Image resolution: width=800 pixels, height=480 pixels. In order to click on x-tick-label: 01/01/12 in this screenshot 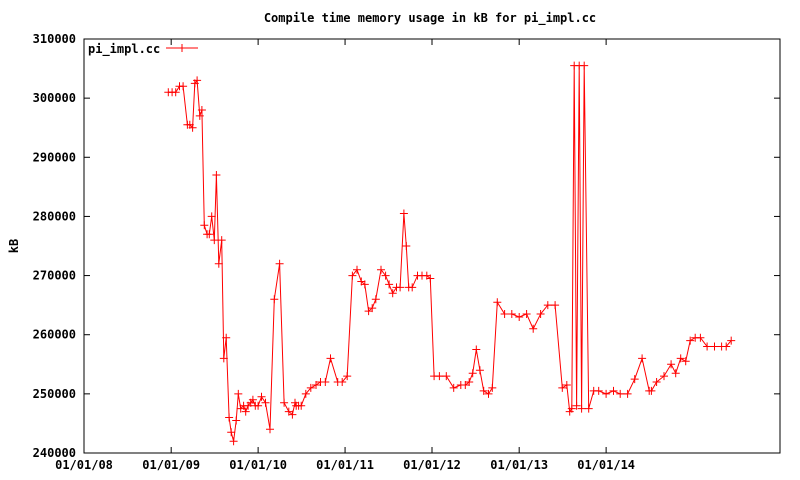, I will do `click(432, 465)`.